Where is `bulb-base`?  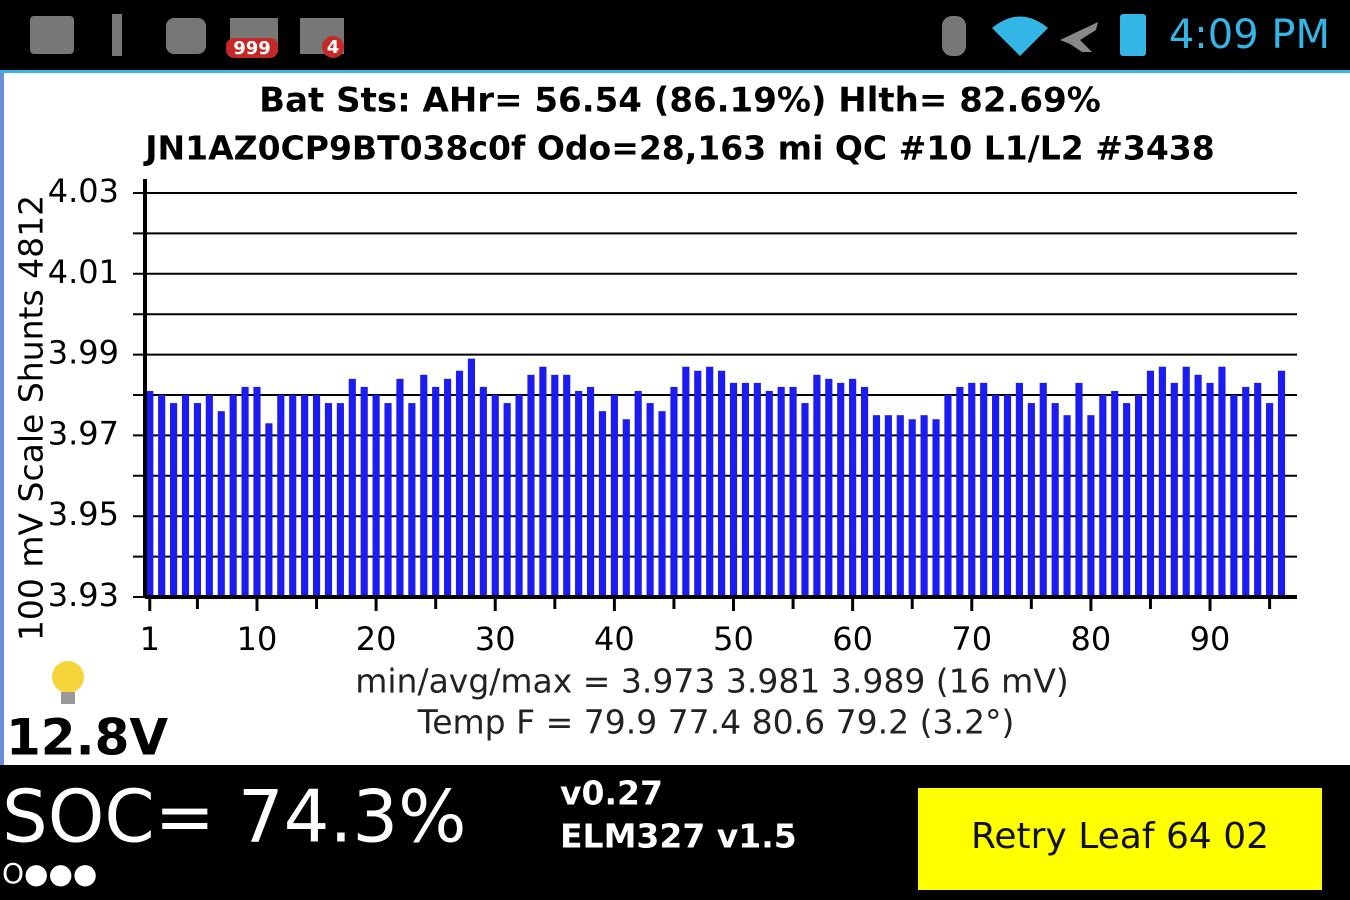
bulb-base is located at coordinates (68, 698).